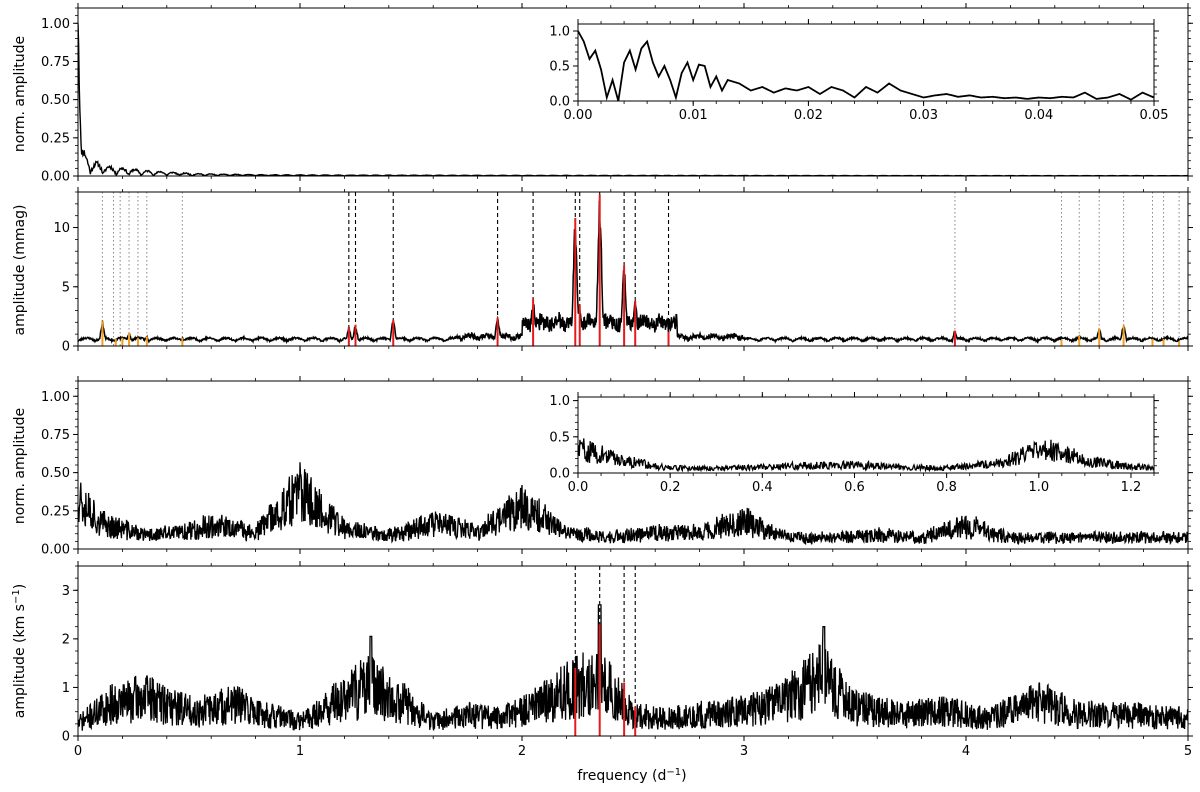 This screenshot has height=792, width=1200. What do you see at coordinates (522, 751) in the screenshot?
I see `x-tick-label: 2` at bounding box center [522, 751].